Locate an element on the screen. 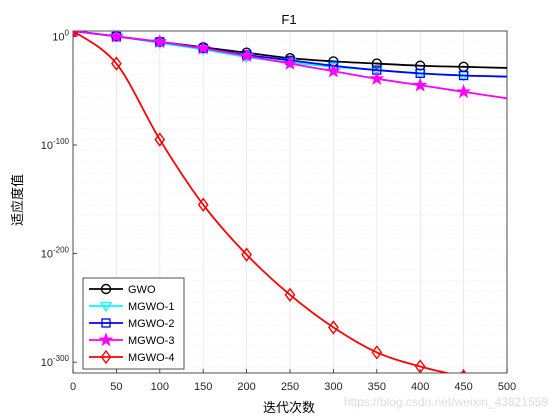 The width and height of the screenshot is (560, 420). legend-item-mgwo-3: MGWO-3 is located at coordinates (131, 339).